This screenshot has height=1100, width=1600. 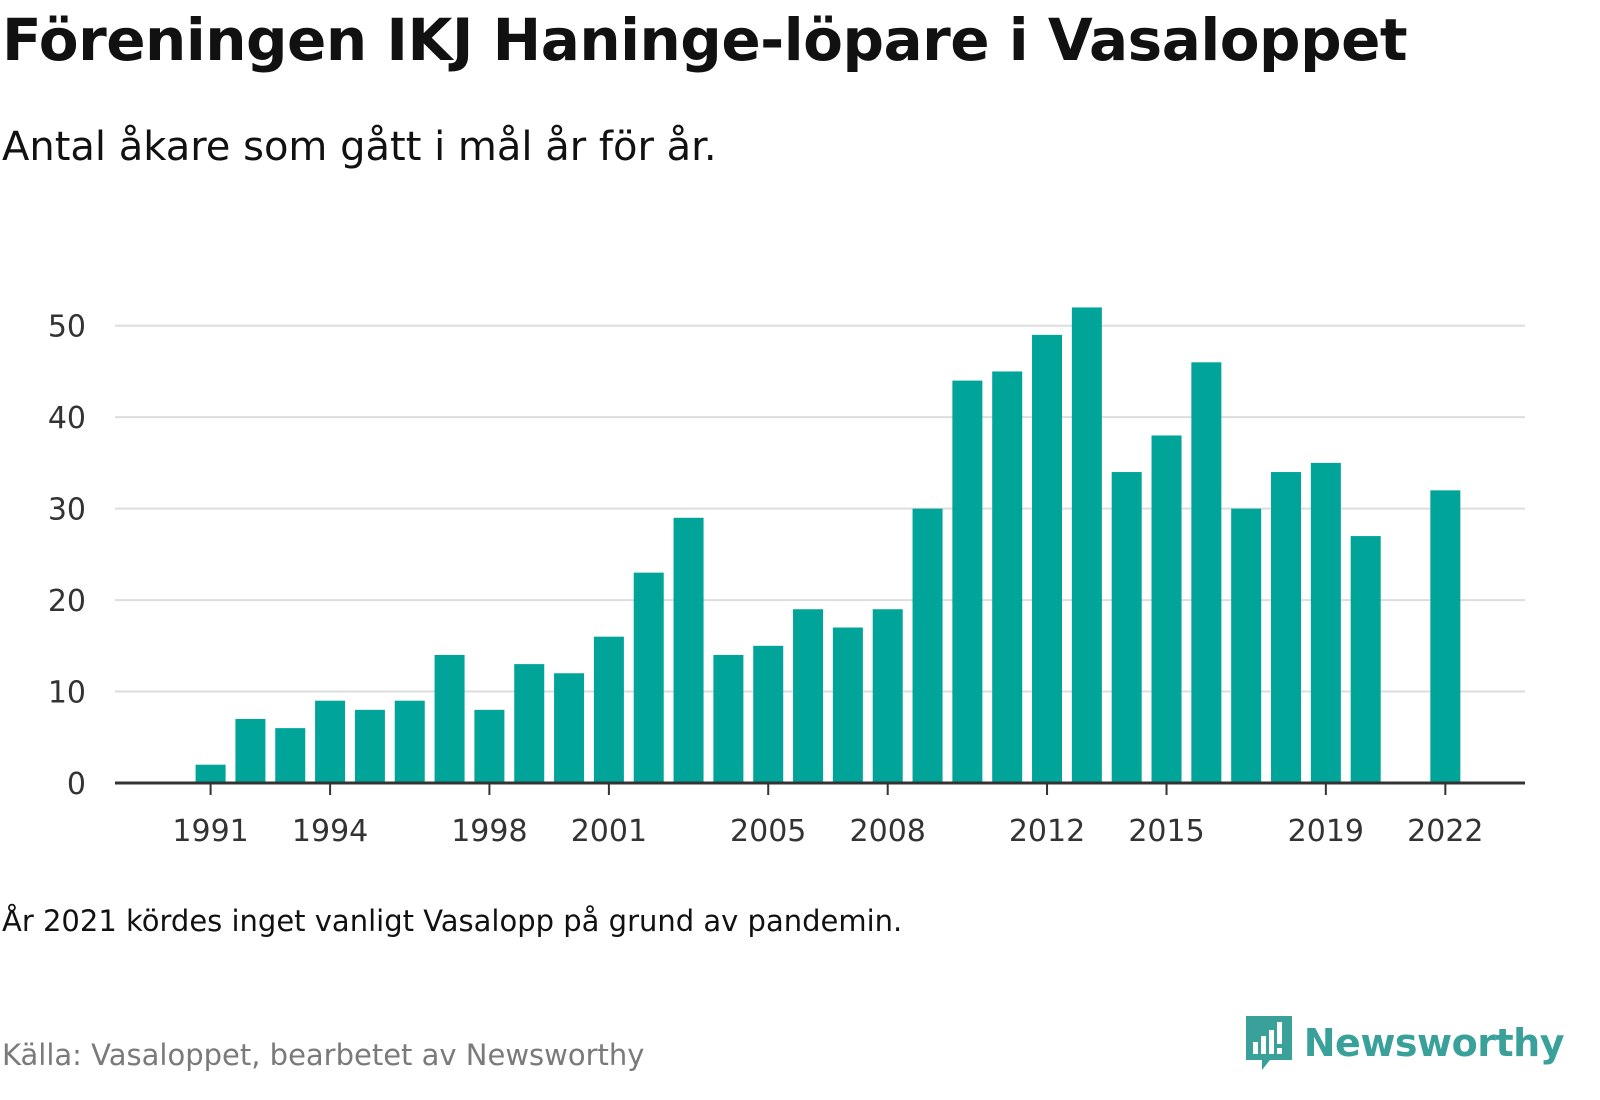 What do you see at coordinates (828, 816) in the screenshot?
I see `x-axis-ticks: 1991 1994 1998 2001 2005 2008 2012 2015 2019 2022` at bounding box center [828, 816].